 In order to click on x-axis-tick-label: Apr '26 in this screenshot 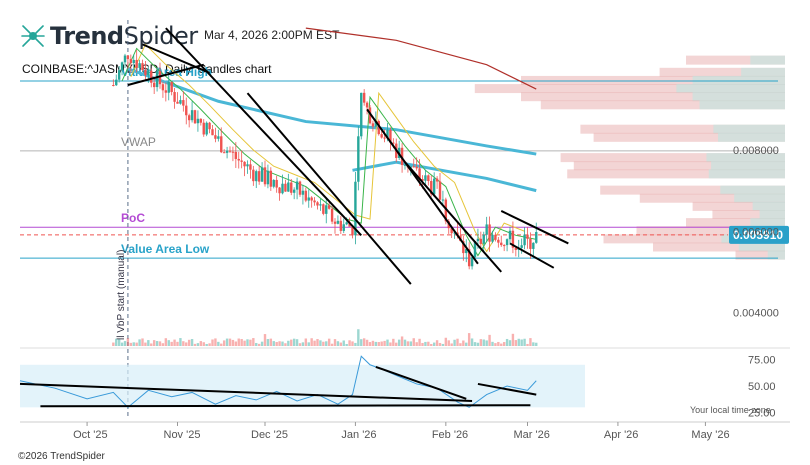, I will do `click(621, 435)`.